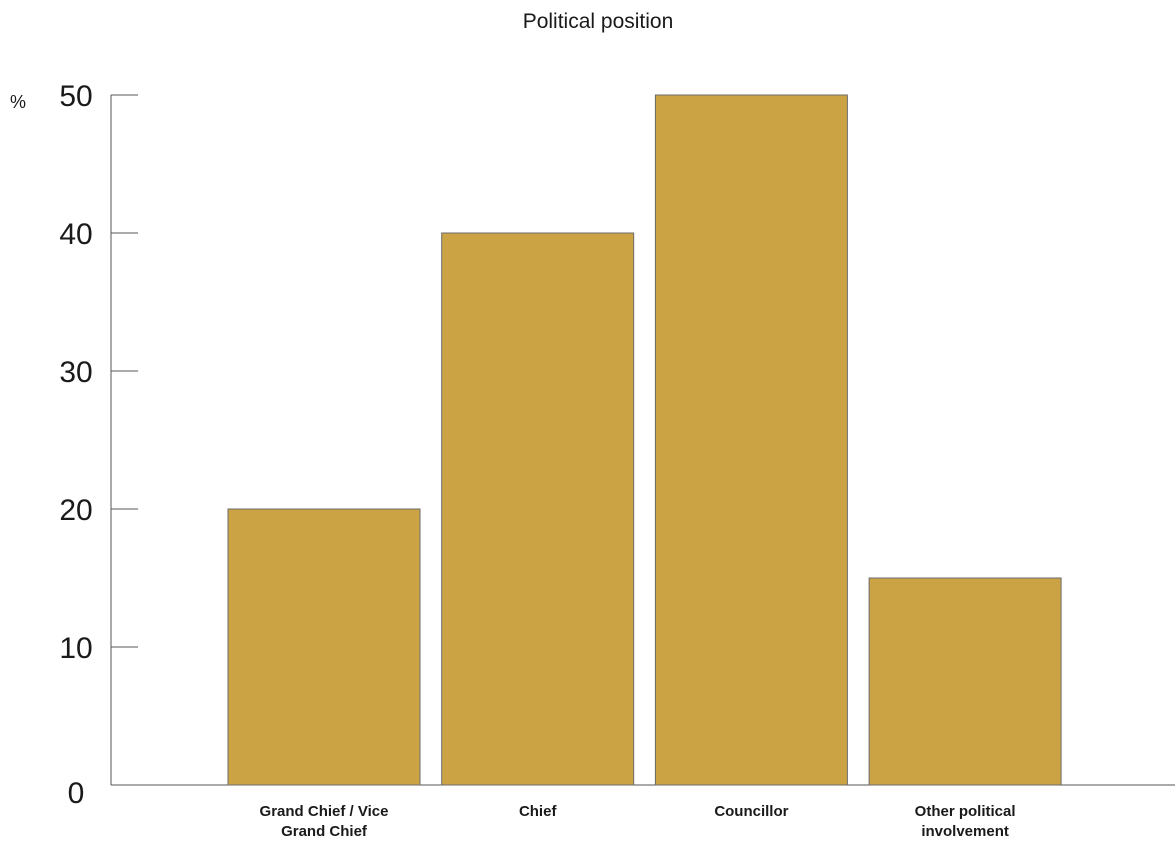 The image size is (1175, 843). Describe the element at coordinates (538, 811) in the screenshot. I see `x-category-label: Chief` at that location.